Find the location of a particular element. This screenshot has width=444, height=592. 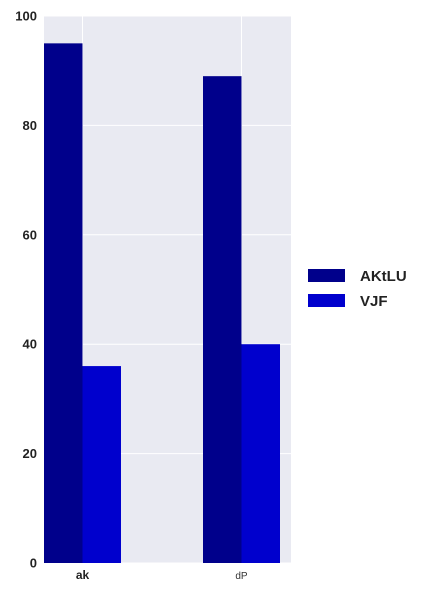

y-tick-label: 80 is located at coordinates (30, 125).